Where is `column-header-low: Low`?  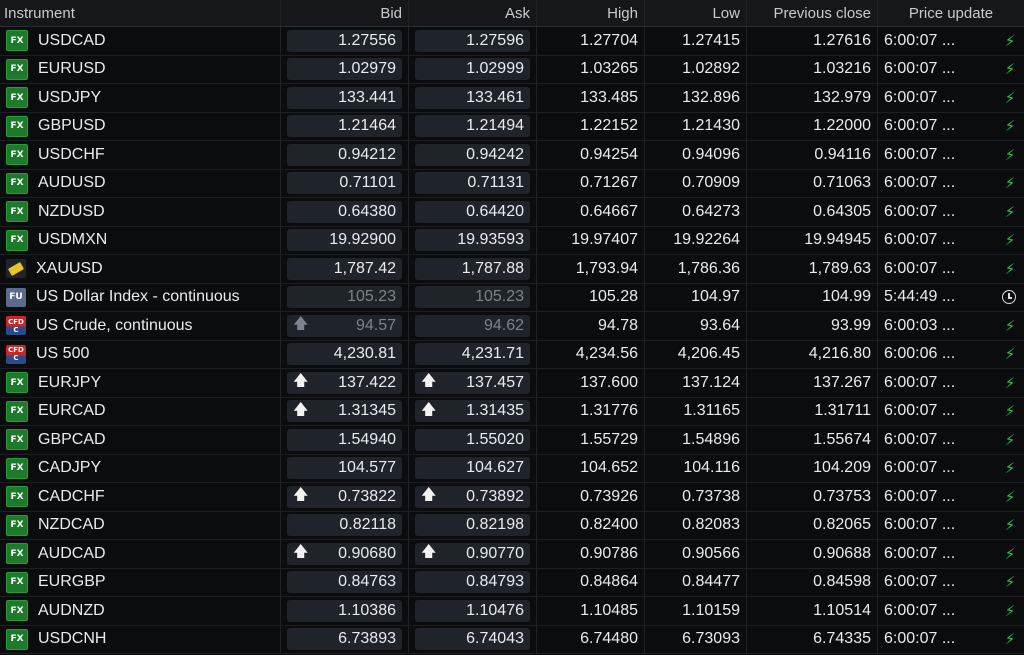 column-header-low: Low is located at coordinates (696, 13).